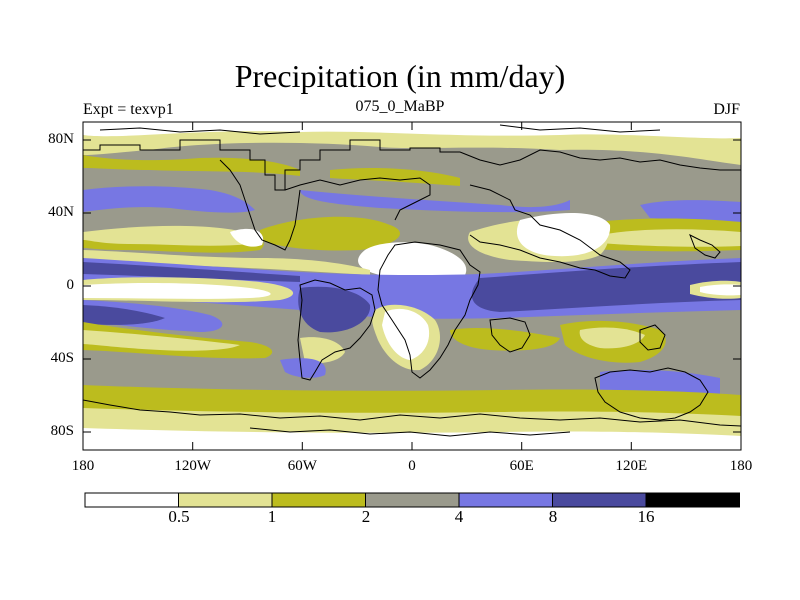 The image size is (800, 600). Describe the element at coordinates (62, 358) in the screenshot. I see `lat-label-40s: 40S` at that location.